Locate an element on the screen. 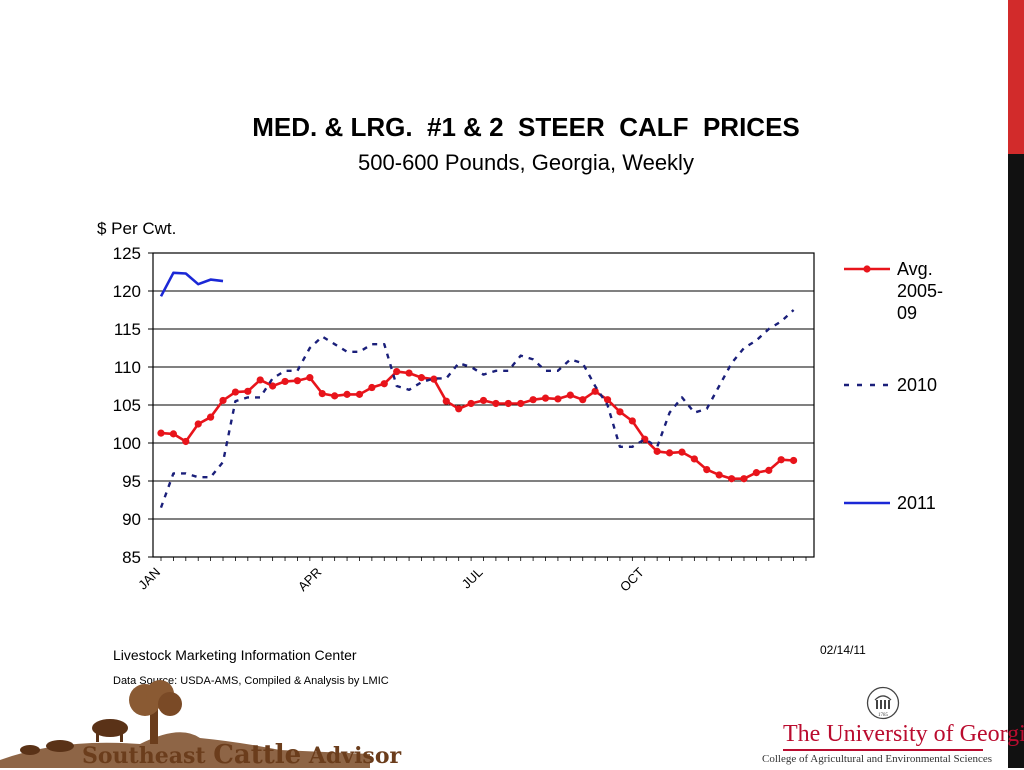 The height and width of the screenshot is (770, 1024). legend-label-1: Avg. 2005- 09 is located at coordinates (920, 291).